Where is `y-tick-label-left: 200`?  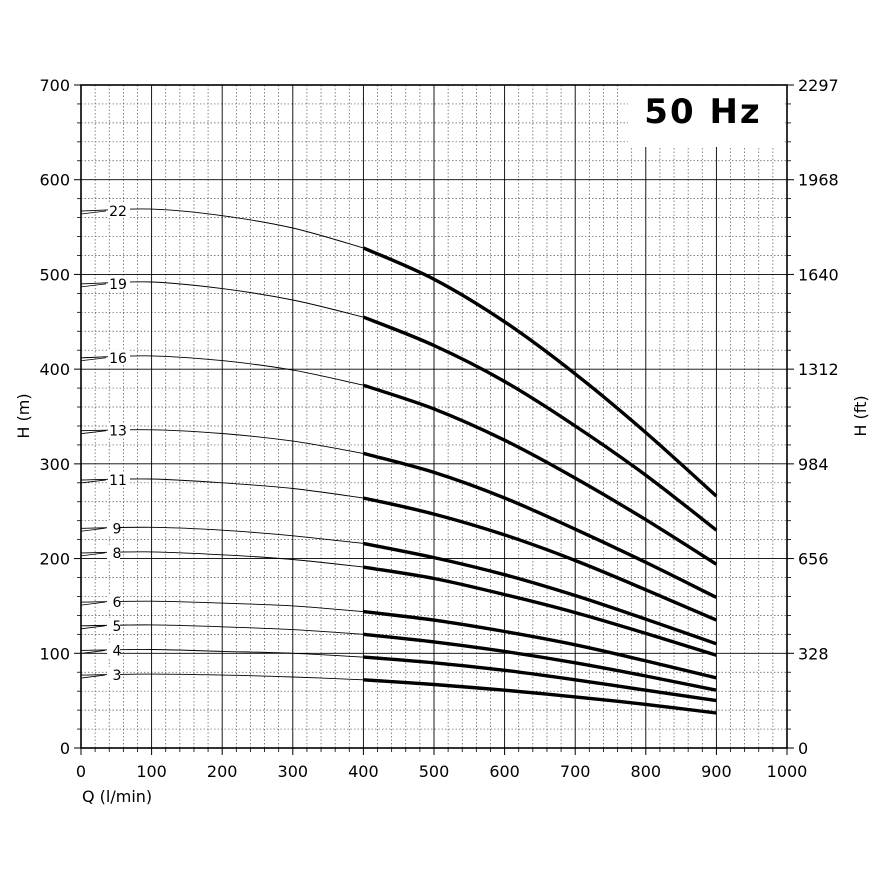 y-tick-label-left: 200 is located at coordinates (54, 559).